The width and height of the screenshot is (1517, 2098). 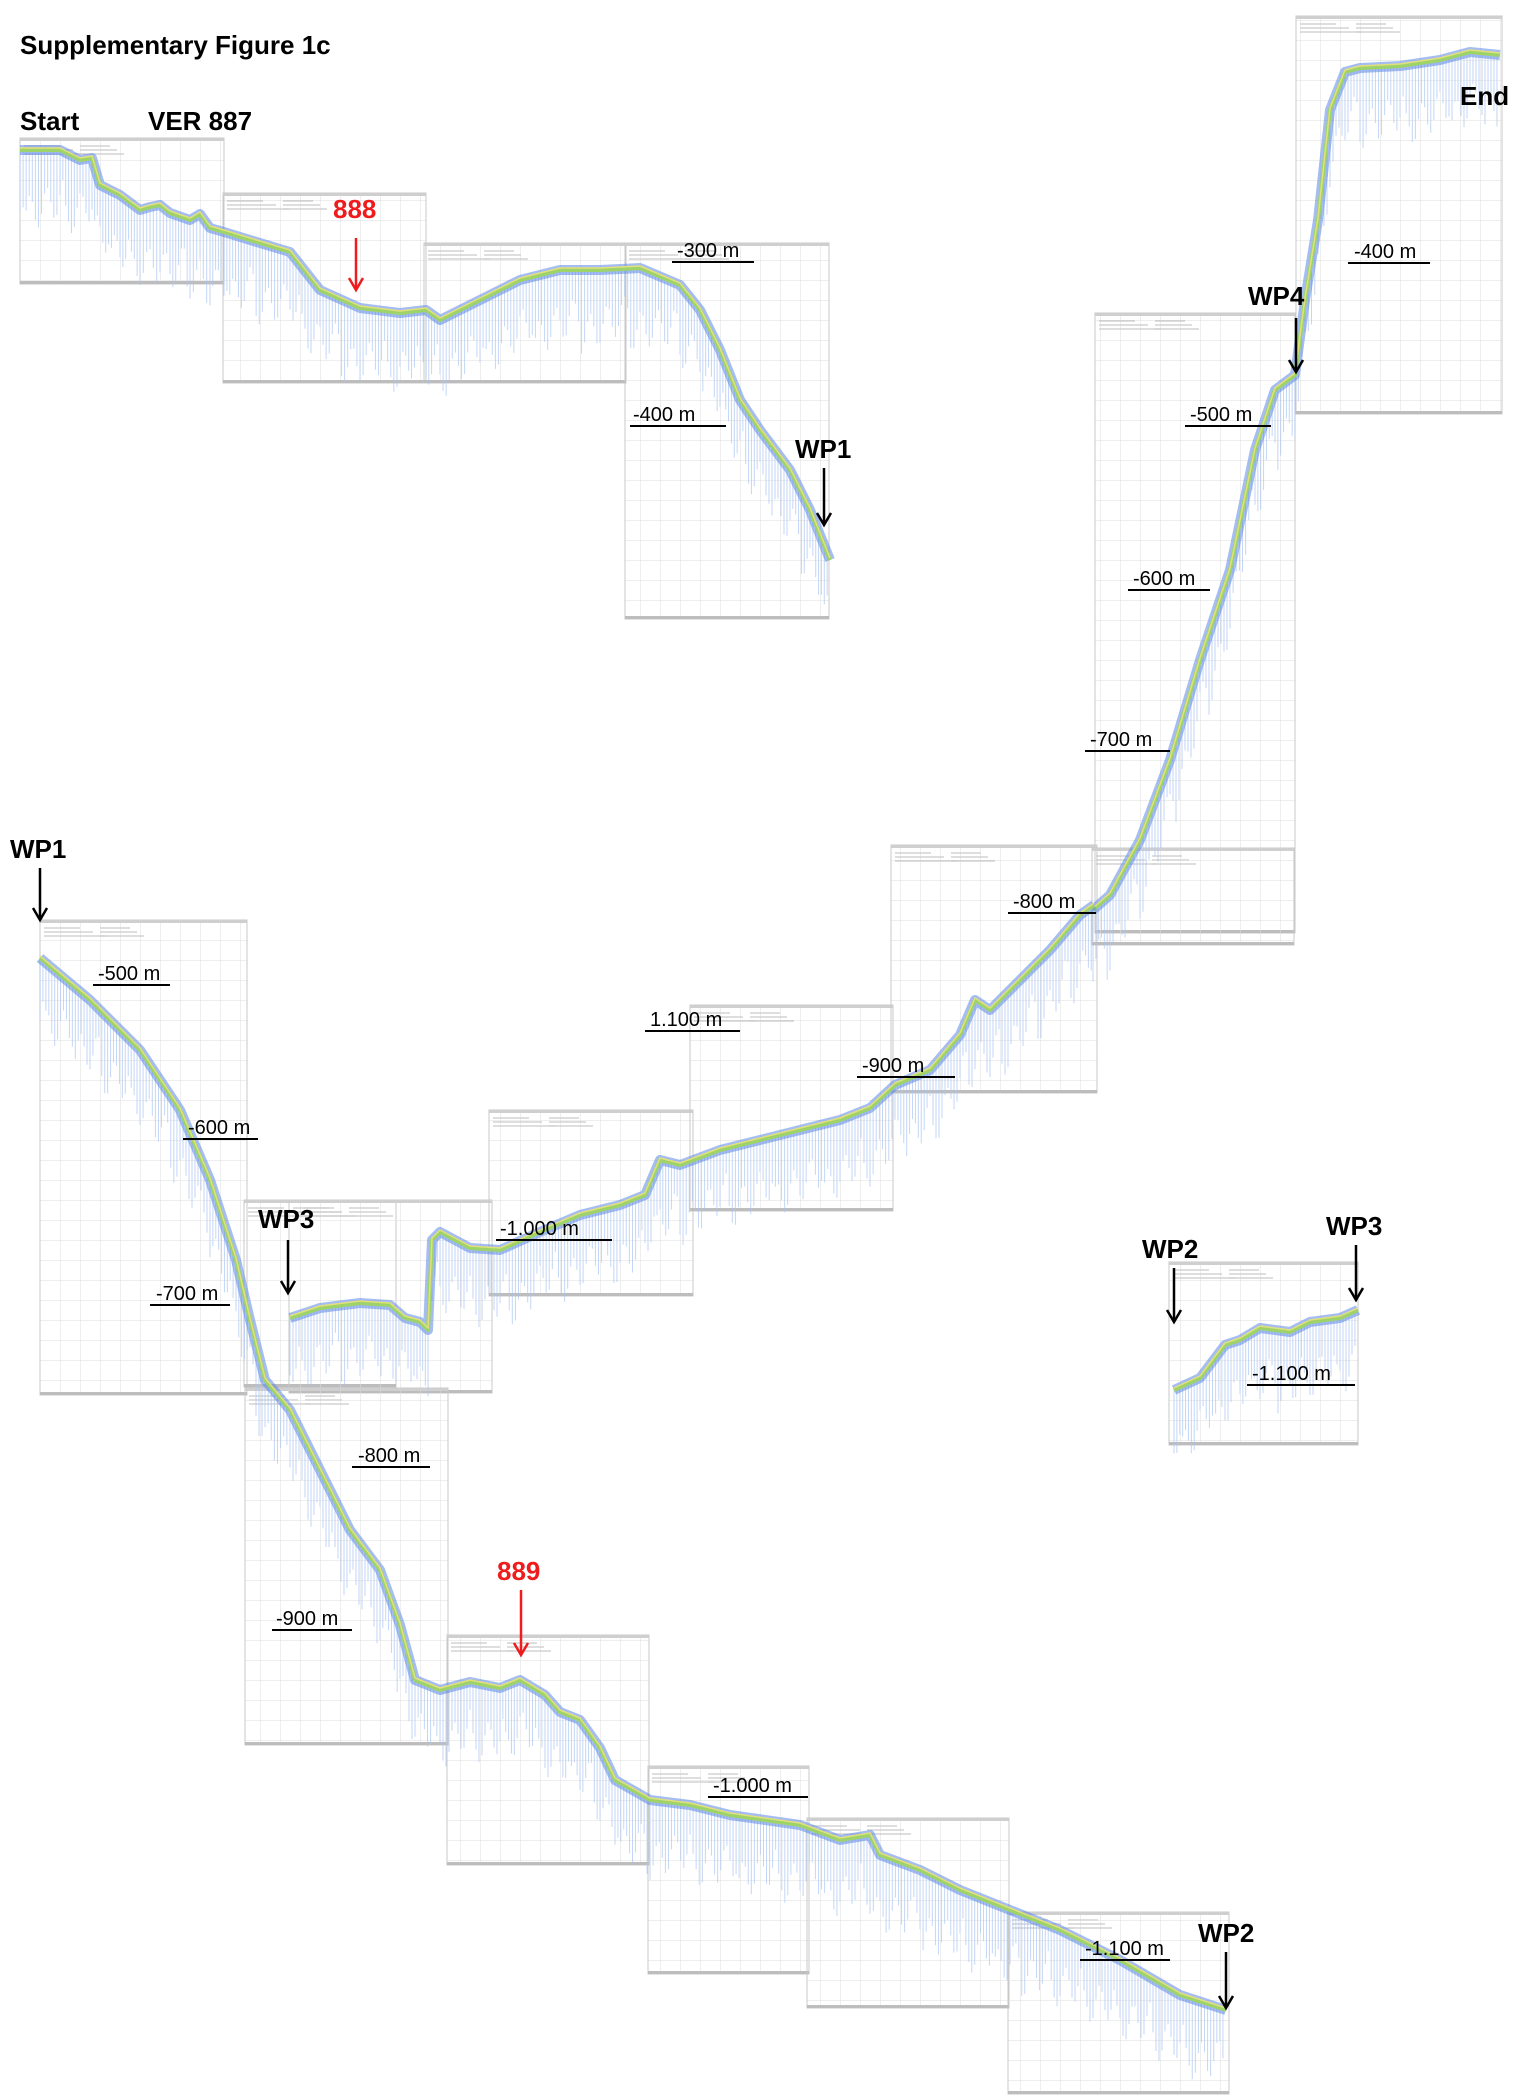 I want to click on depth-label-1100-inset: -1.100 m, so click(x=1291, y=1374).